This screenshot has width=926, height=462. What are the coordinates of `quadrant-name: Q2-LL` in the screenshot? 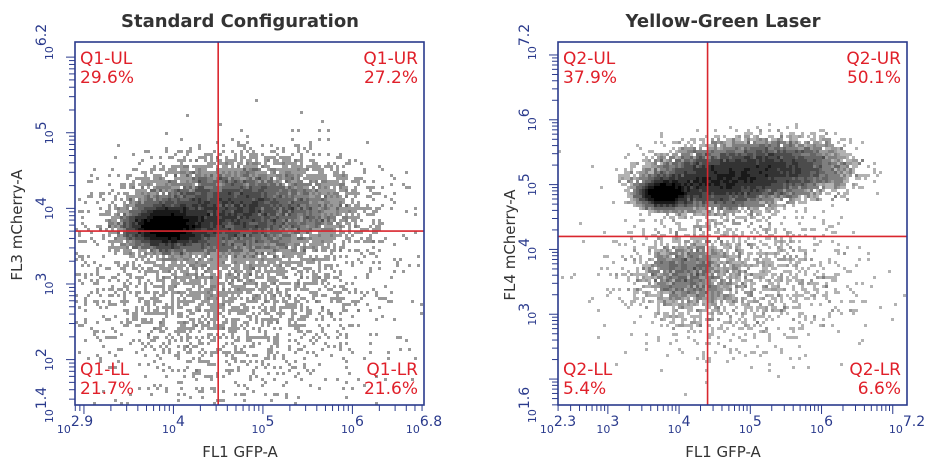 It's located at (588, 370).